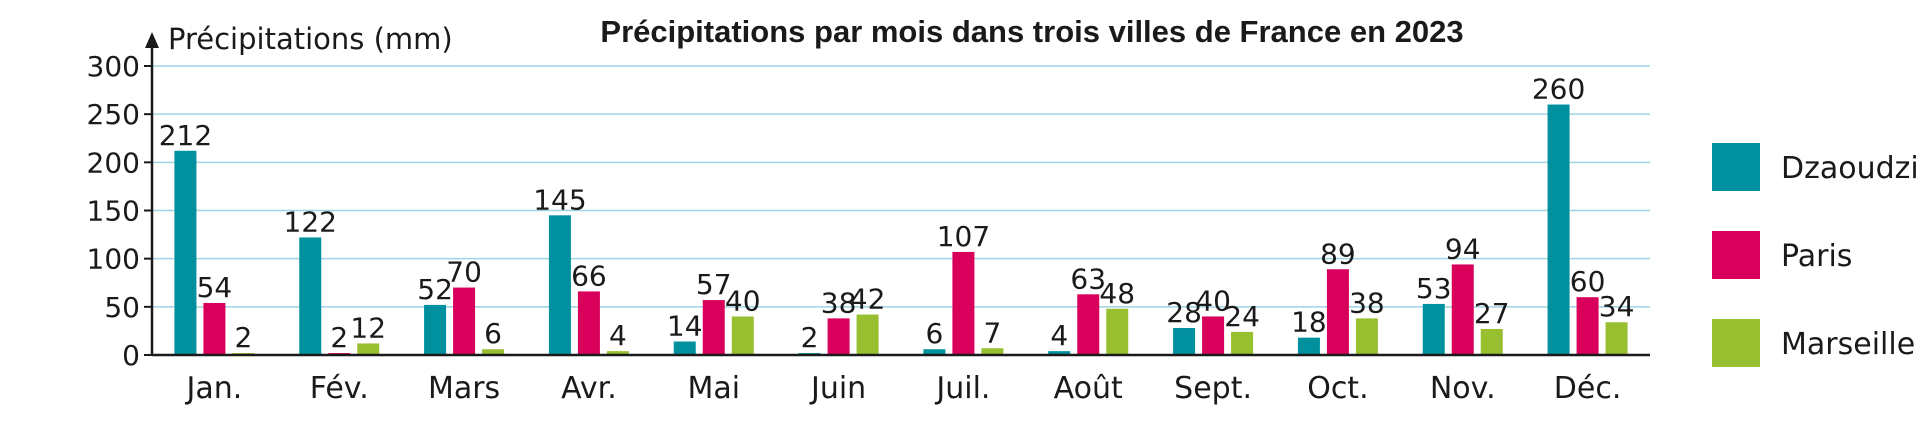  What do you see at coordinates (963, 236) in the screenshot?
I see `data-label: 107` at bounding box center [963, 236].